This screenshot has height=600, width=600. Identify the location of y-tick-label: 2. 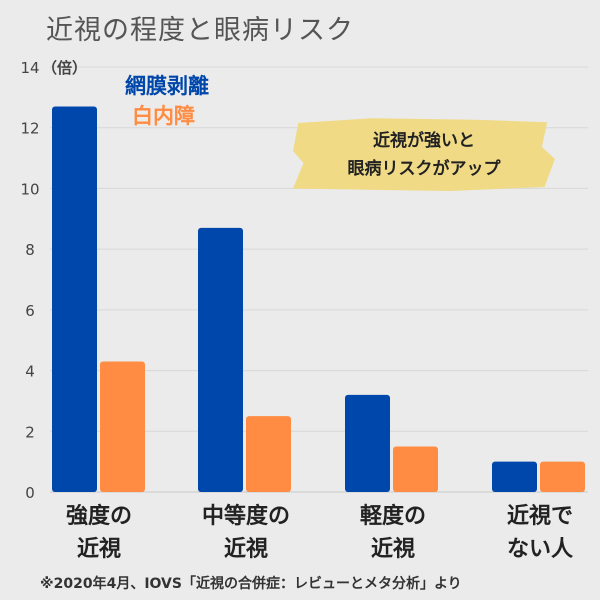
(30, 432).